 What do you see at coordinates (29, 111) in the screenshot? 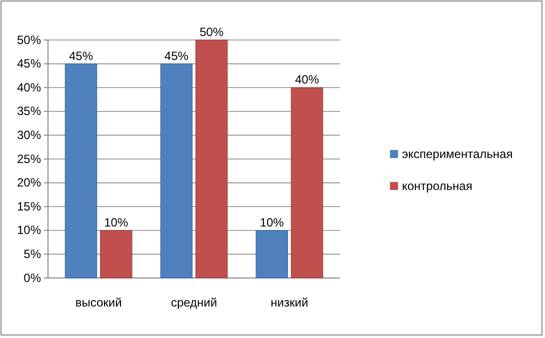
I see `y-tick-label: 35%` at bounding box center [29, 111].